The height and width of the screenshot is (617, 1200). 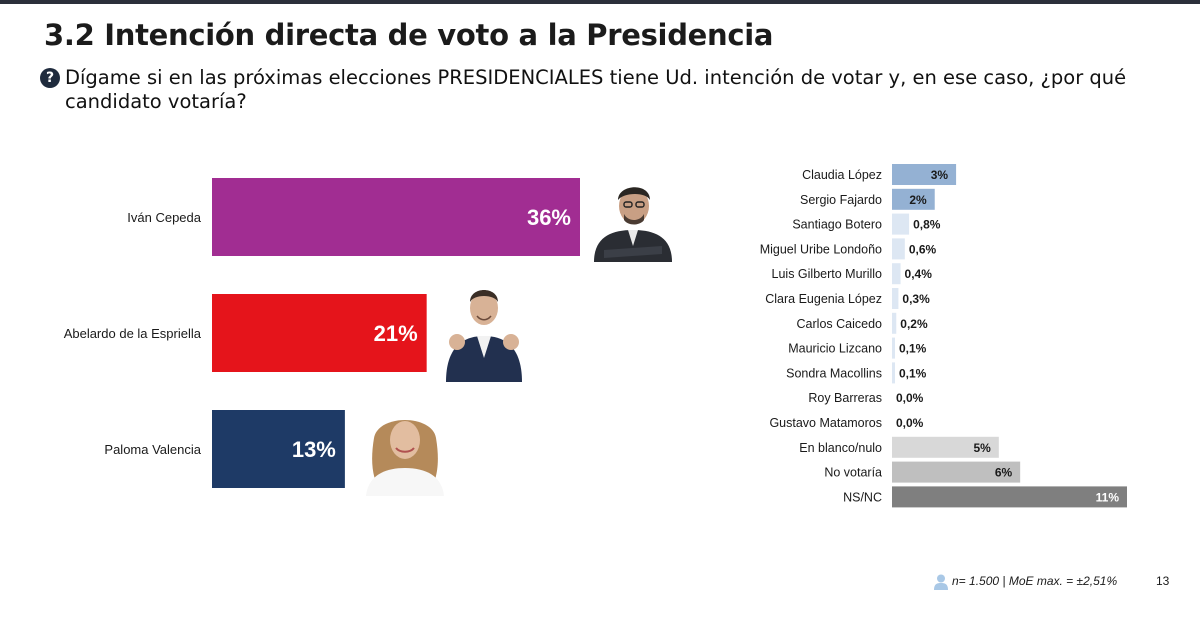 What do you see at coordinates (133, 333) in the screenshot?
I see `main-category-label: Abelardo de la Espriella` at bounding box center [133, 333].